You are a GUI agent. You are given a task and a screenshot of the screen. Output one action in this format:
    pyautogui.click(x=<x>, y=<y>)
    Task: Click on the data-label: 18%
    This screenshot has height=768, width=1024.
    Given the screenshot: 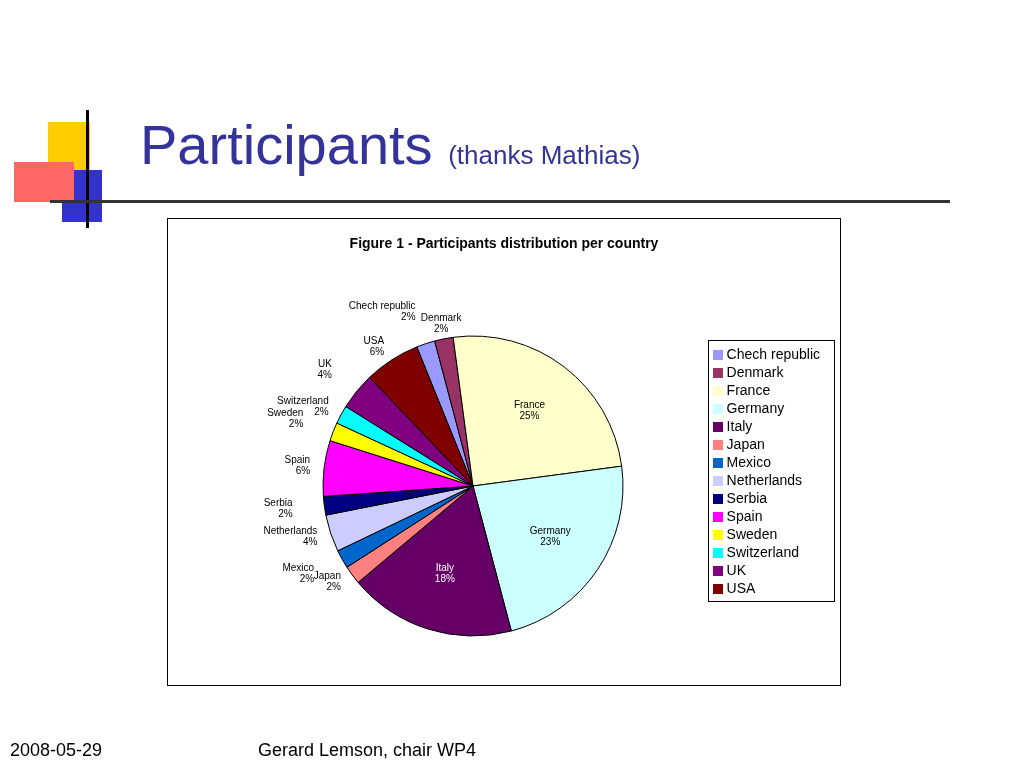 What is the action you would take?
    pyautogui.click(x=444, y=578)
    